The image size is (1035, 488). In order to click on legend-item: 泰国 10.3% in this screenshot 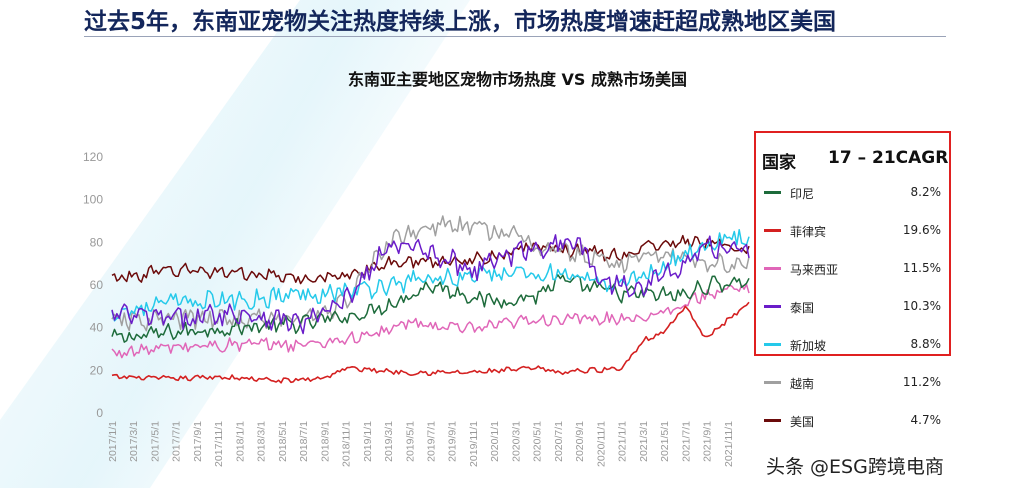, I will do `click(854, 307)`.